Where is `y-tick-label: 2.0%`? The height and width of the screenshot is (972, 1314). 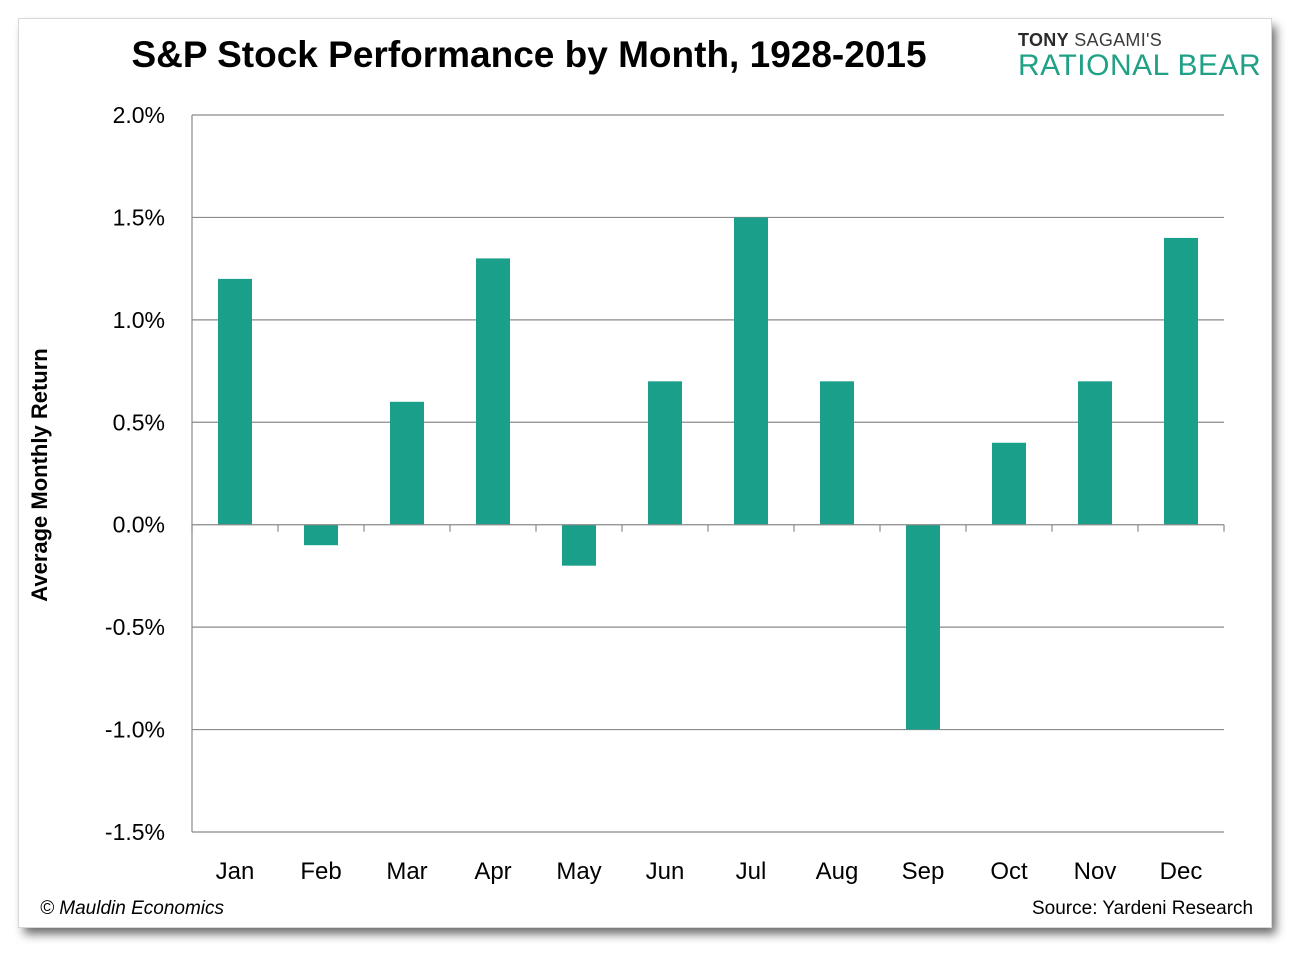 y-tick-label: 2.0% is located at coordinates (139, 115).